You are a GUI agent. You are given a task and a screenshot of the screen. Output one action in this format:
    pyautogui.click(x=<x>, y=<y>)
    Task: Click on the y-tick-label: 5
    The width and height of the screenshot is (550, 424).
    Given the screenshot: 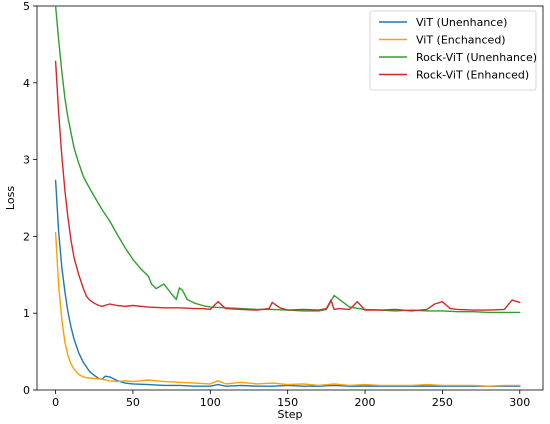 What is the action you would take?
    pyautogui.click(x=26, y=6)
    